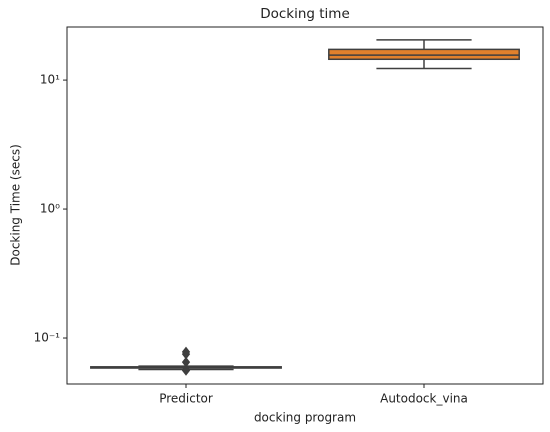  I want to click on outlier, so click(186, 370).